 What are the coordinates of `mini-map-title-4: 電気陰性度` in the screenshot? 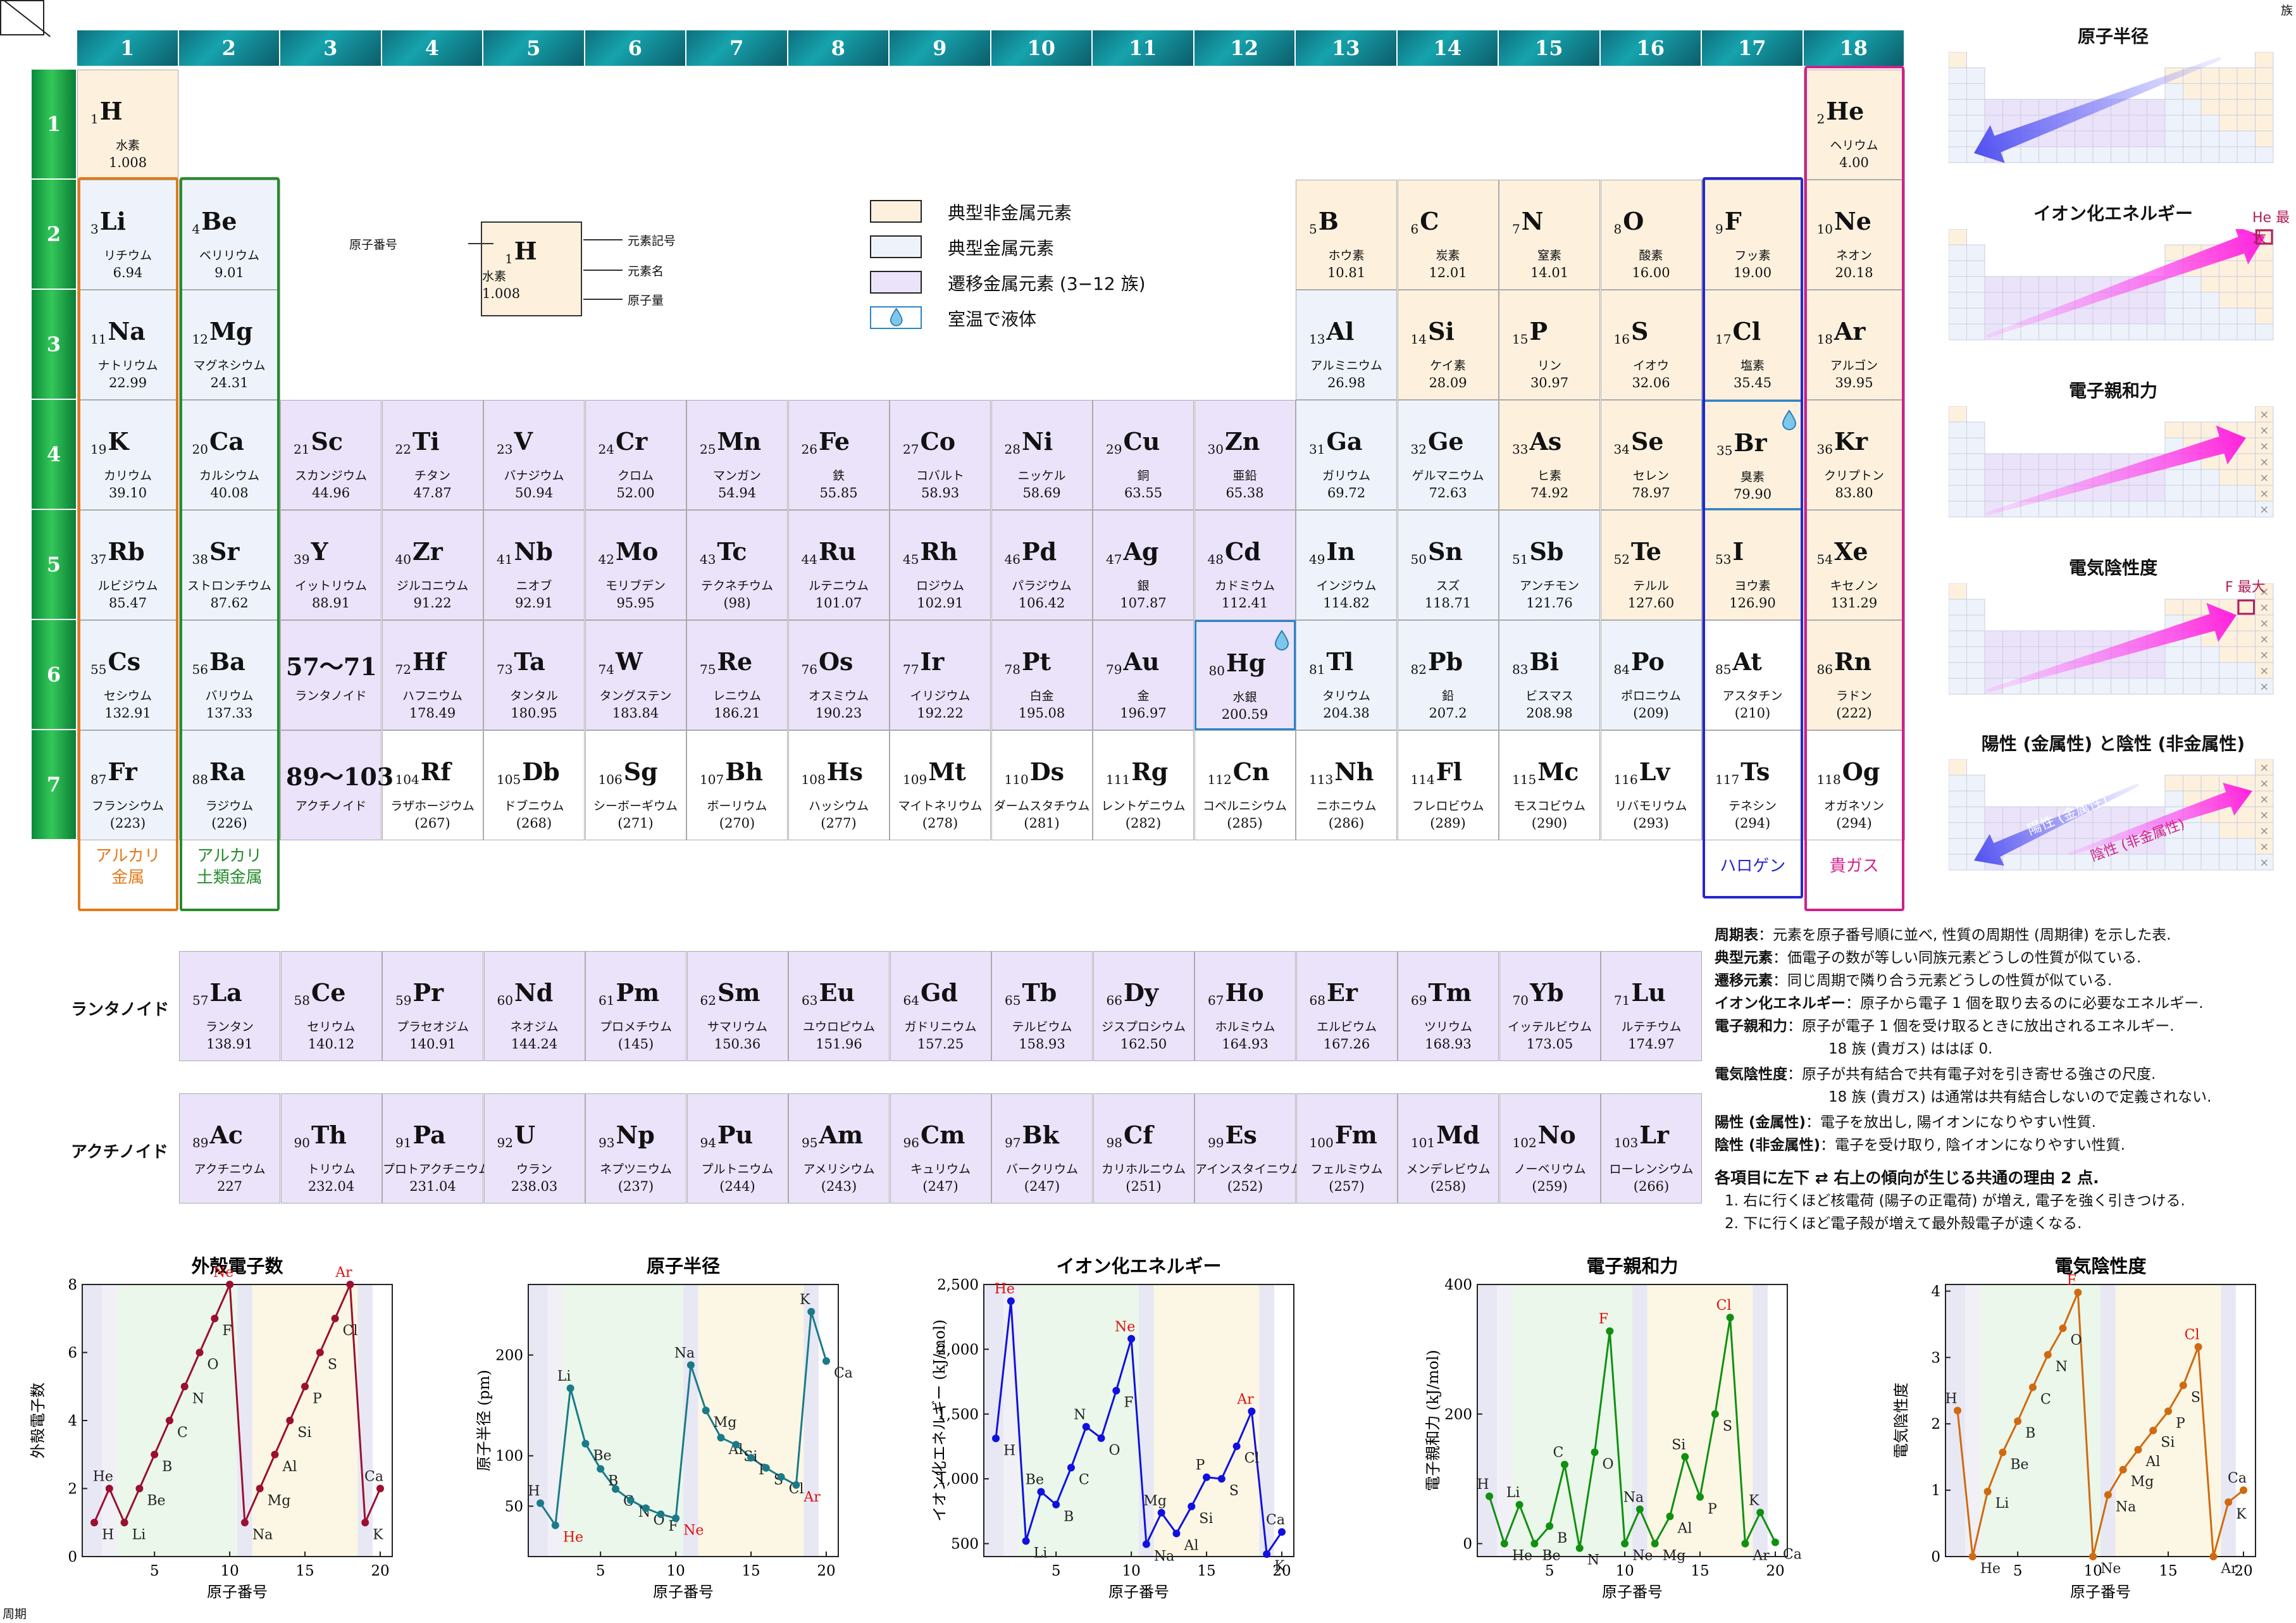 It's located at (2112, 568).